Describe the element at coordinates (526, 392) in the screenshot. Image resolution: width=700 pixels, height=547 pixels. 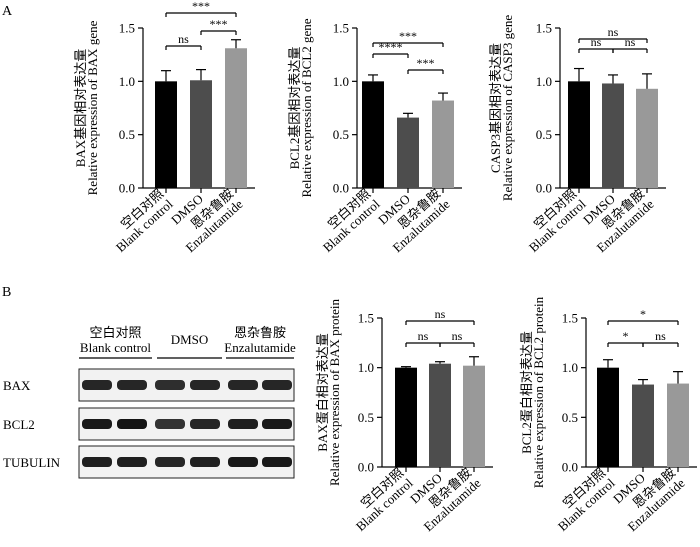
I see `y-axis-label-line: BCL2蛋白相对表达量` at that location.